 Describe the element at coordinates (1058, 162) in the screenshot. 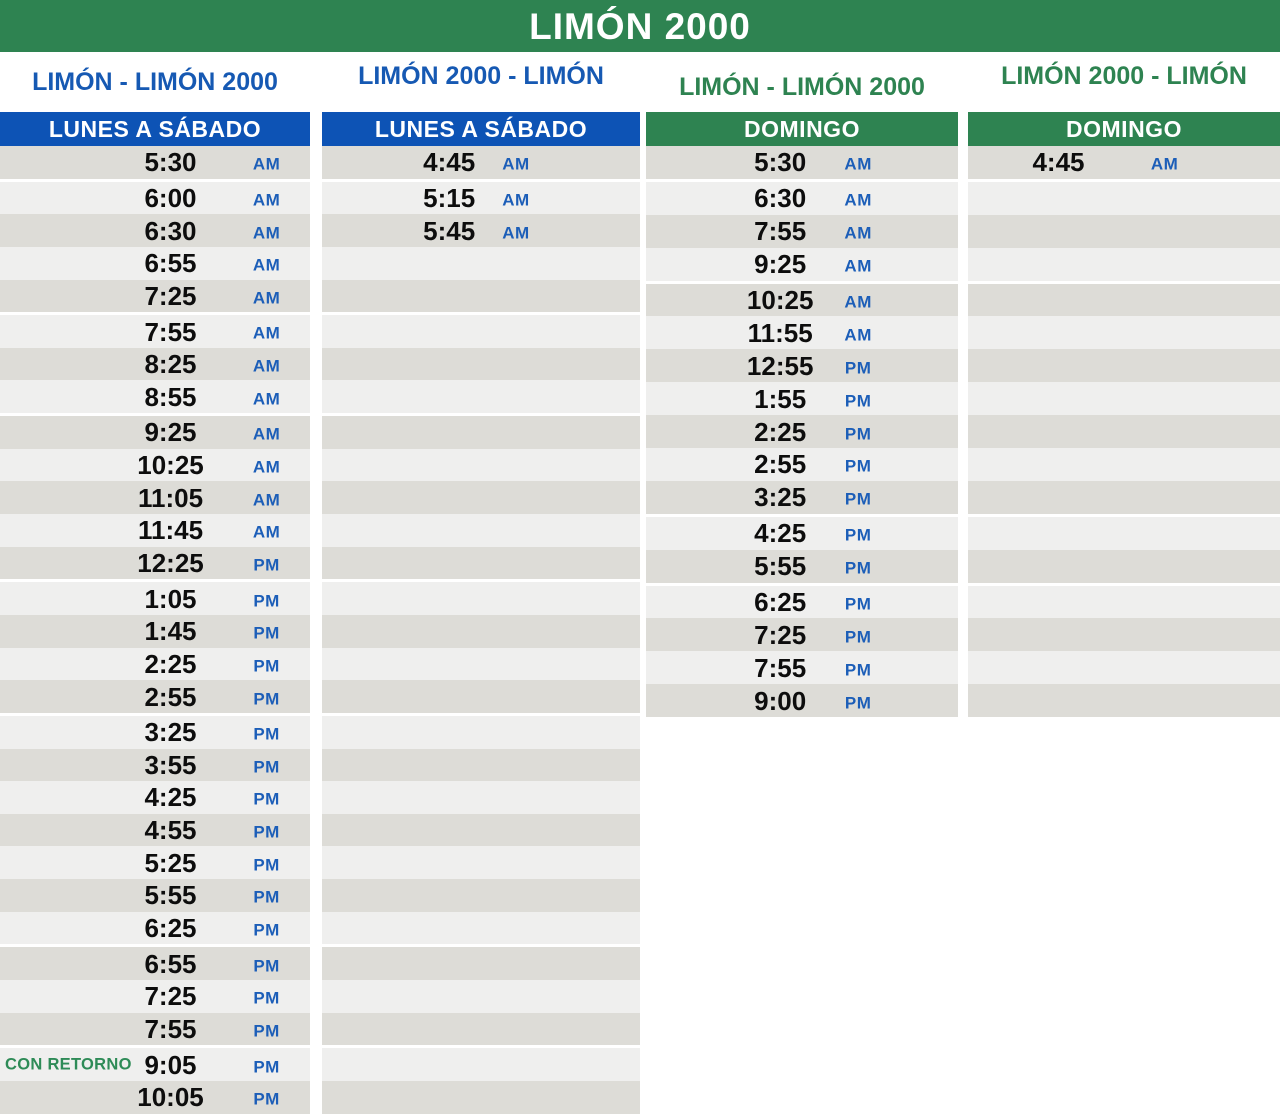

I see `departure-time: 4:45` at that location.